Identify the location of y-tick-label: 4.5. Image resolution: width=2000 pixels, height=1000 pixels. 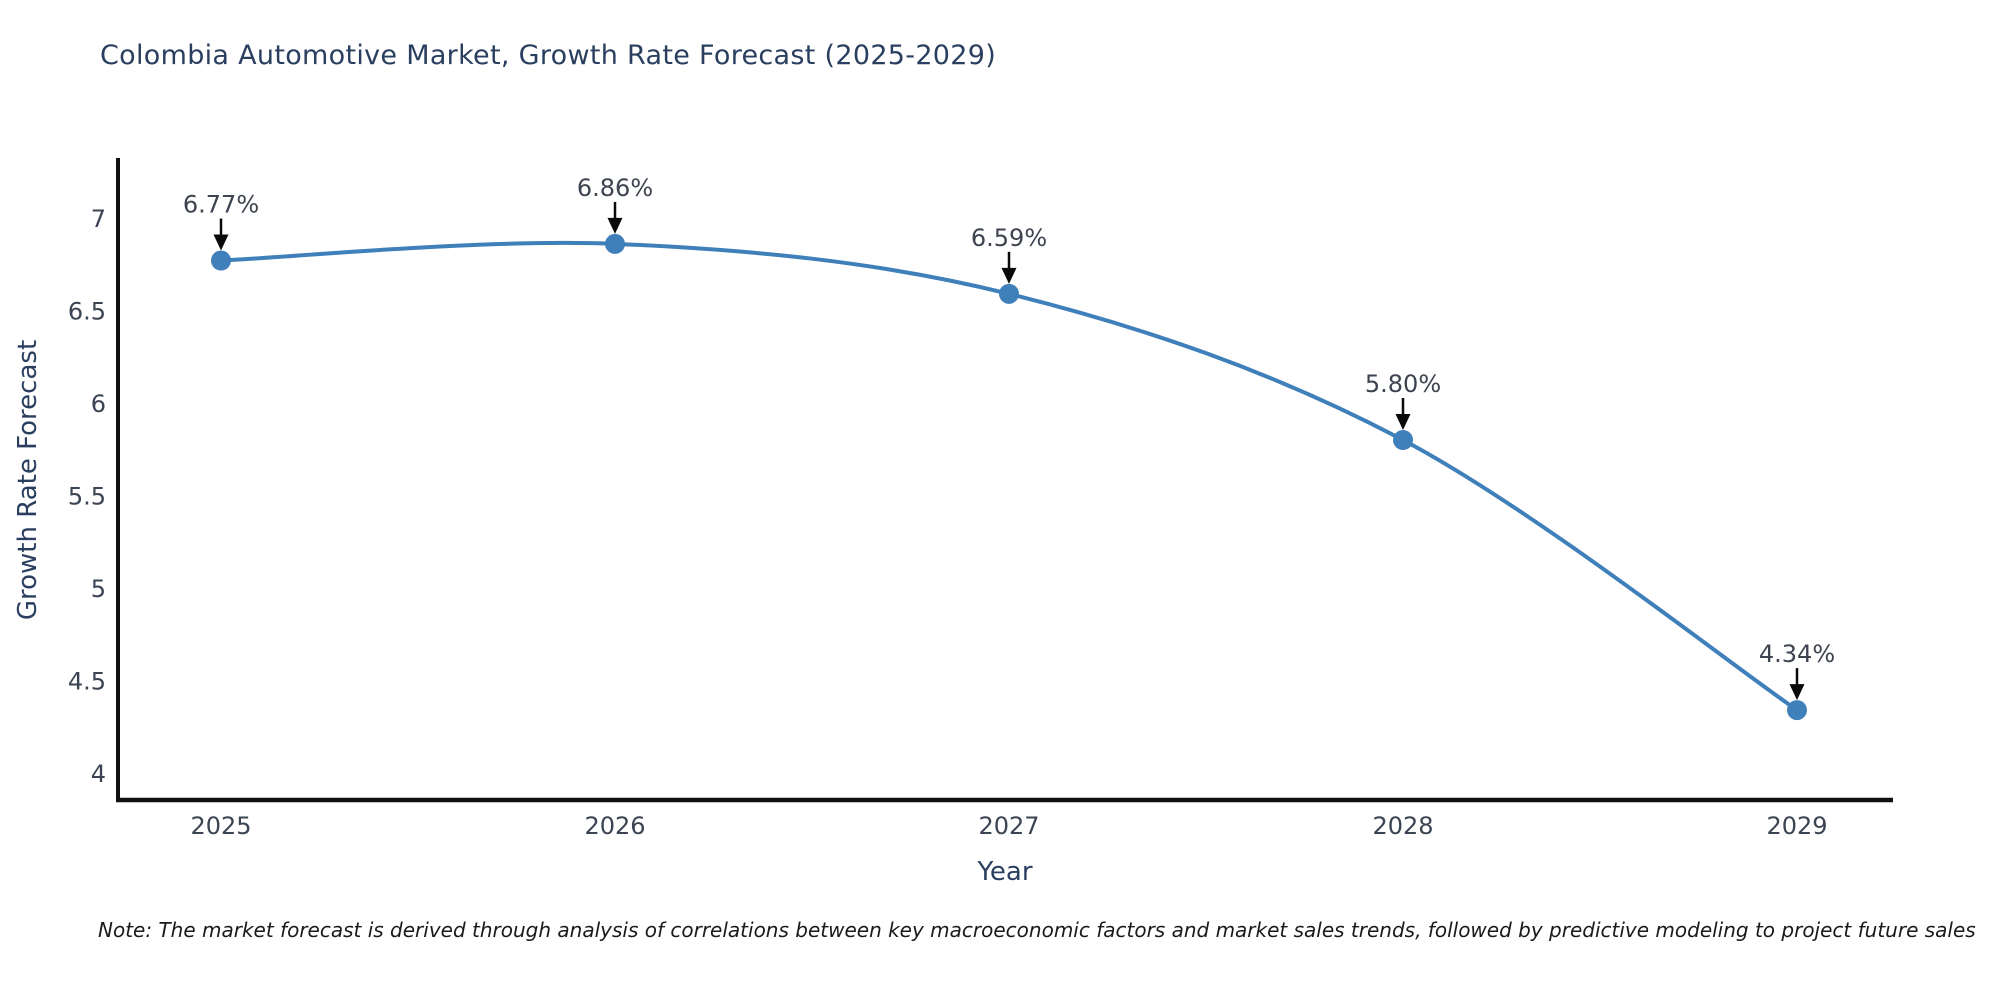
(87, 682).